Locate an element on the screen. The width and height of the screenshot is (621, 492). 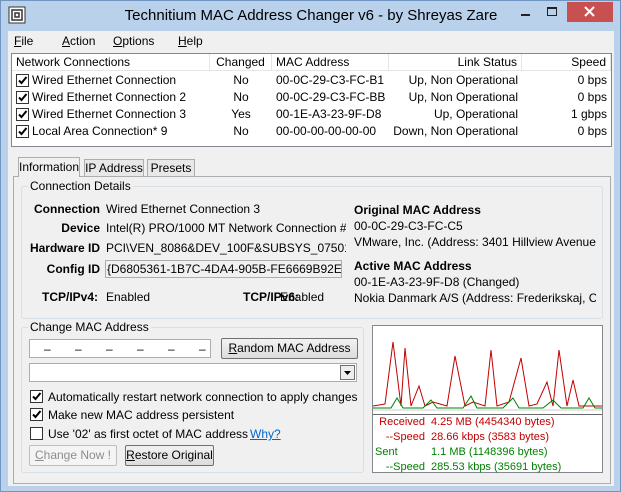
mac-input: – – – – – – is located at coordinates (120, 348).